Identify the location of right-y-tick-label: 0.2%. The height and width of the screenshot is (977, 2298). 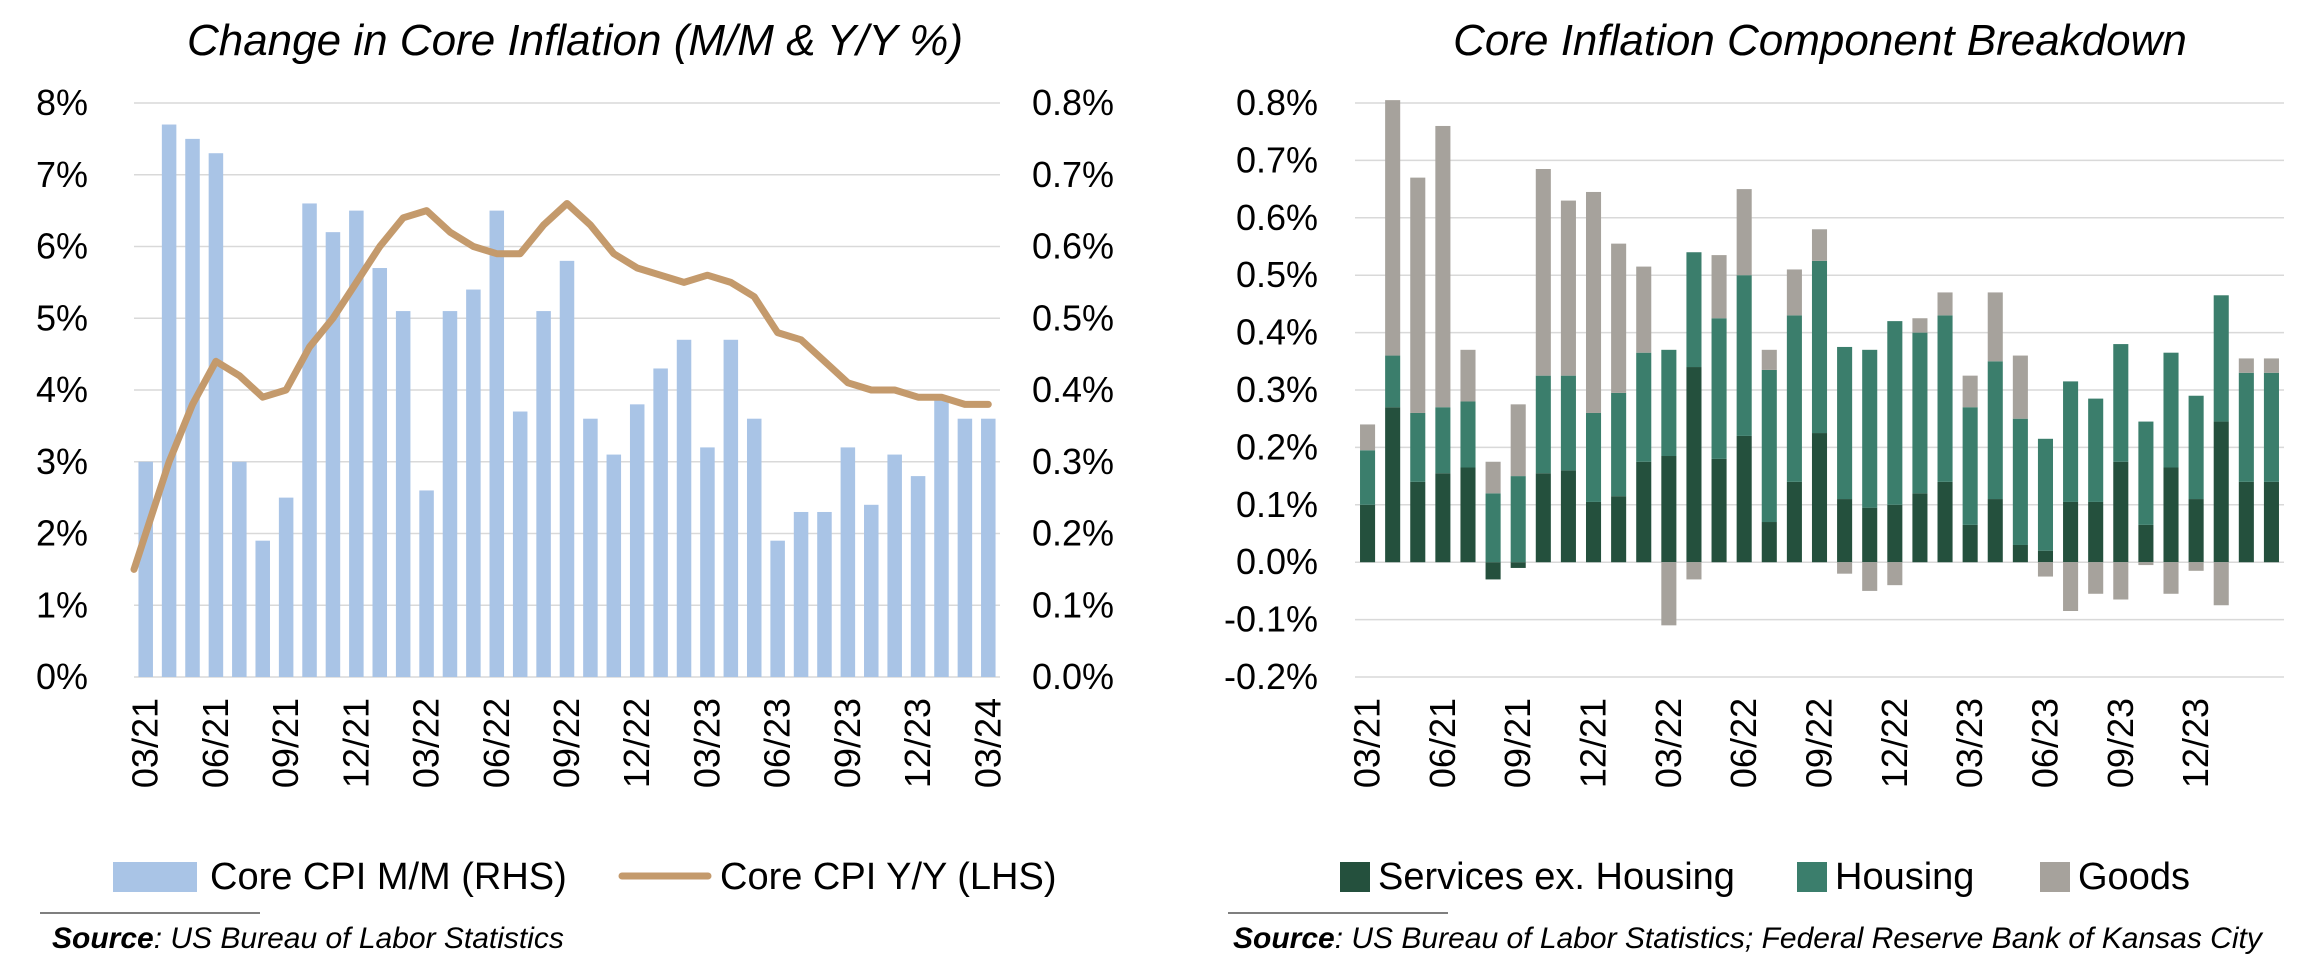
(1277, 446).